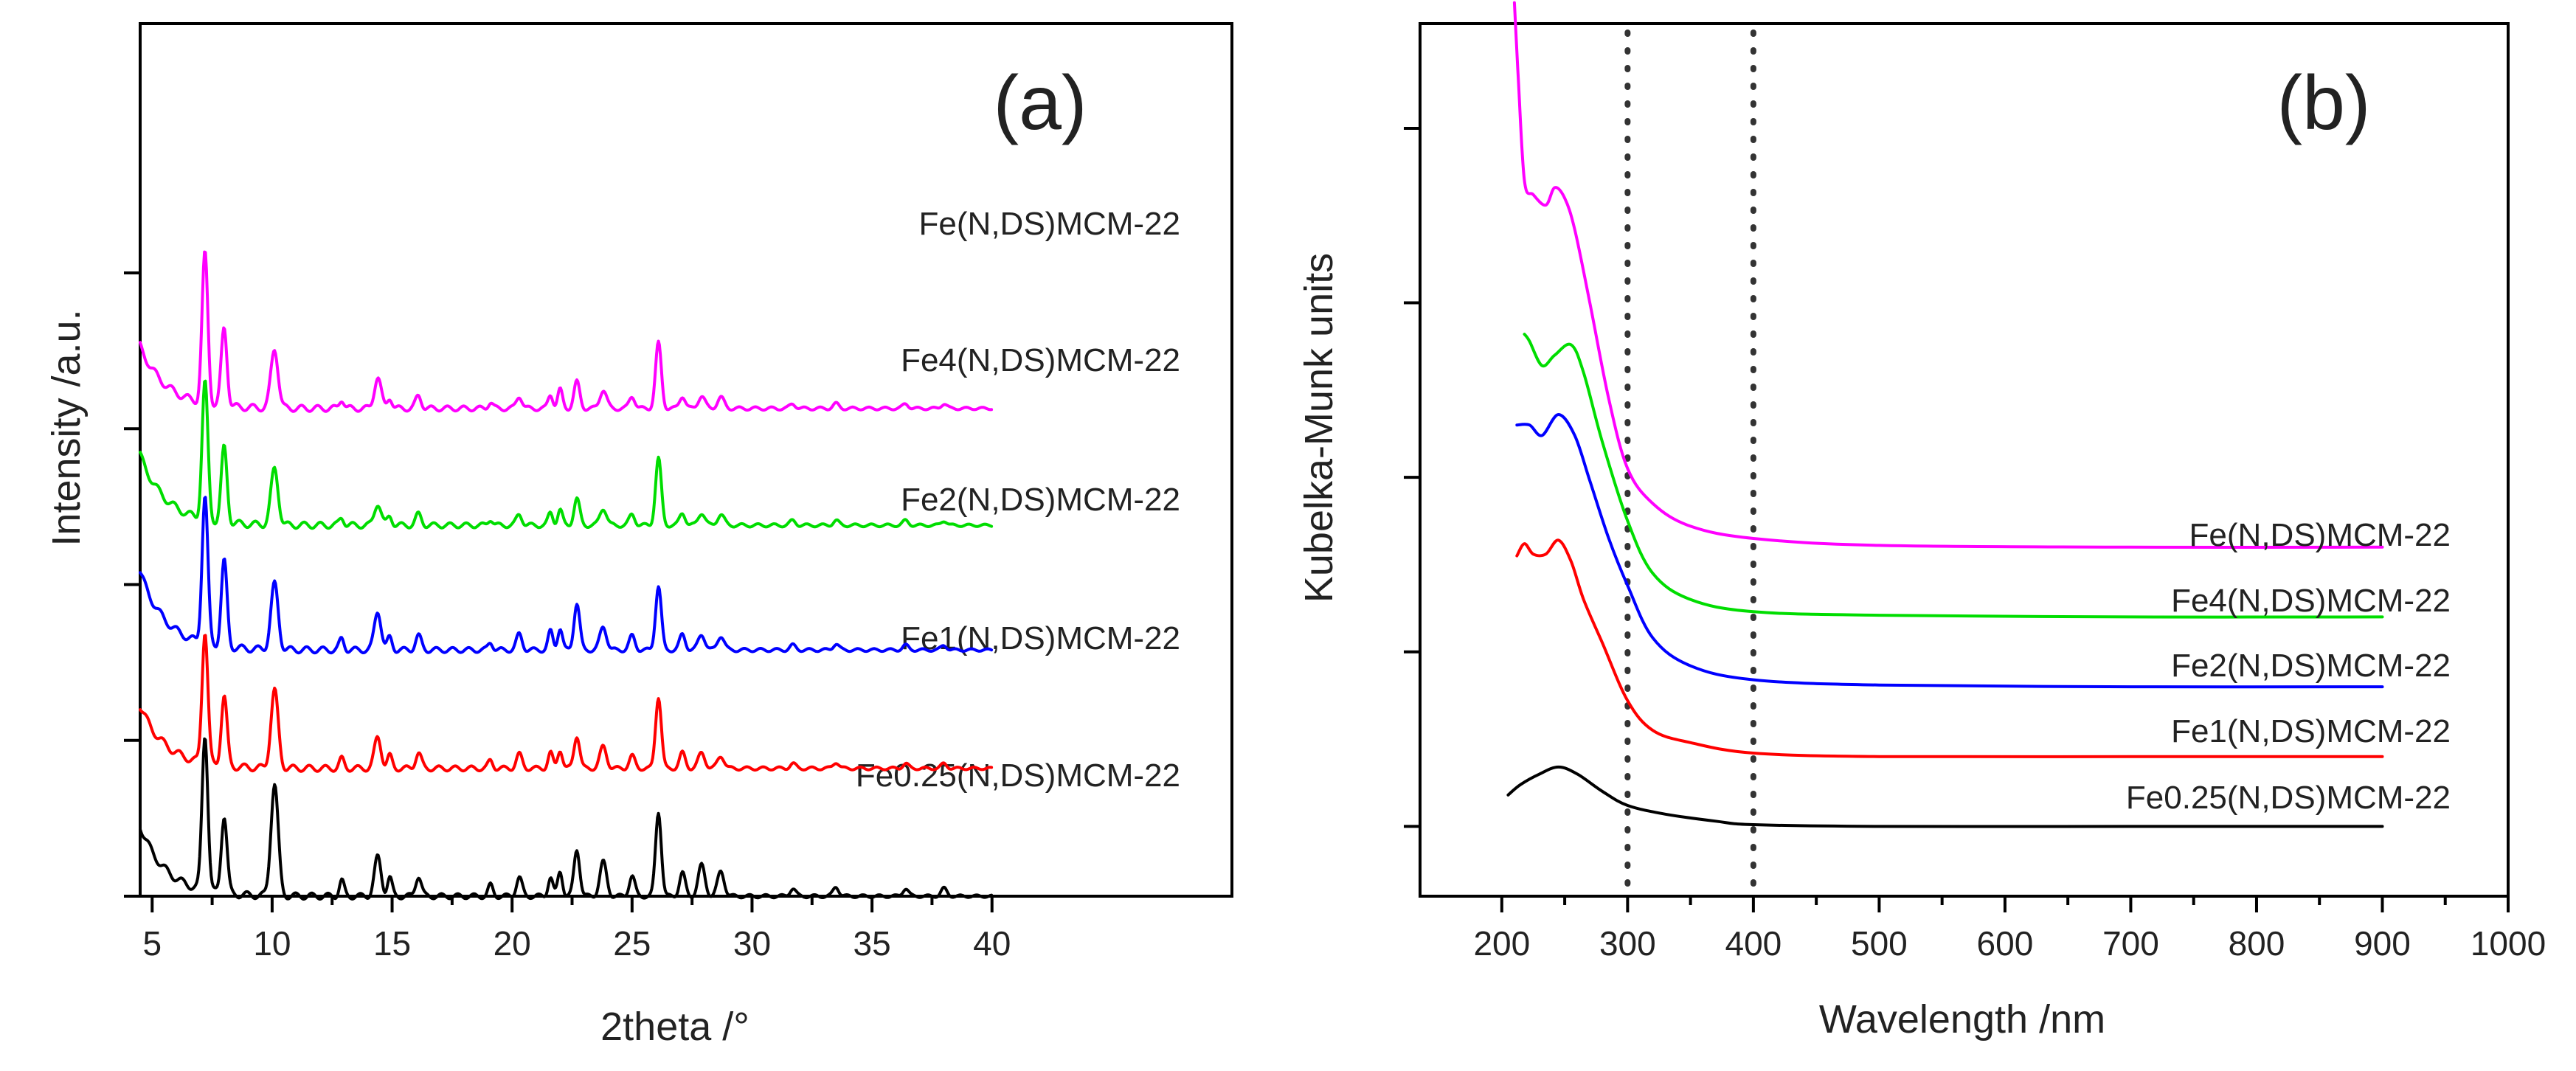  What do you see at coordinates (1041, 360) in the screenshot?
I see `xrd-series-label: Fe4(N,DS)MCM-22` at bounding box center [1041, 360].